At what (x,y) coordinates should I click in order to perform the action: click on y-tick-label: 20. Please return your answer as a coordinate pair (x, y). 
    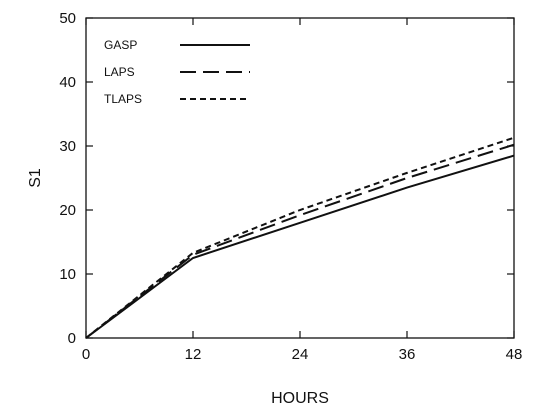
    Looking at the image, I should click on (67, 210).